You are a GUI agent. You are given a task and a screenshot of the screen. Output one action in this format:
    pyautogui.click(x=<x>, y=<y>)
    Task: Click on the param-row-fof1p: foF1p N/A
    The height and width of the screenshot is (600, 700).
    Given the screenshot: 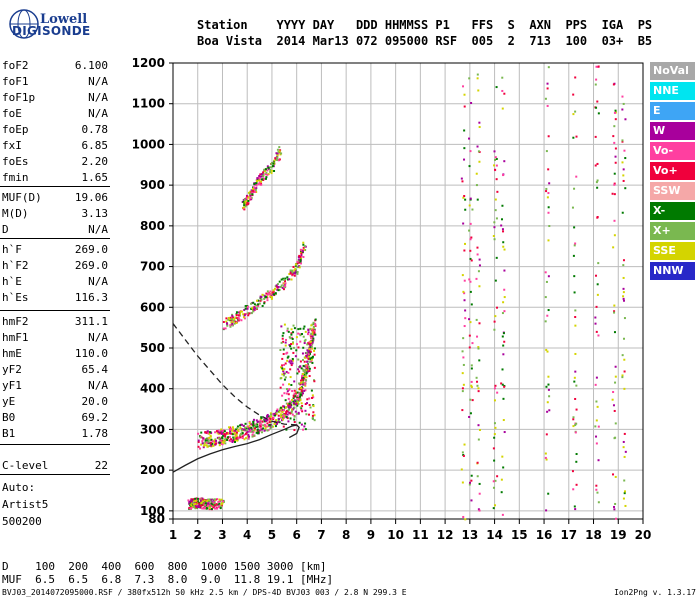 What is the action you would take?
    pyautogui.click(x=55, y=98)
    